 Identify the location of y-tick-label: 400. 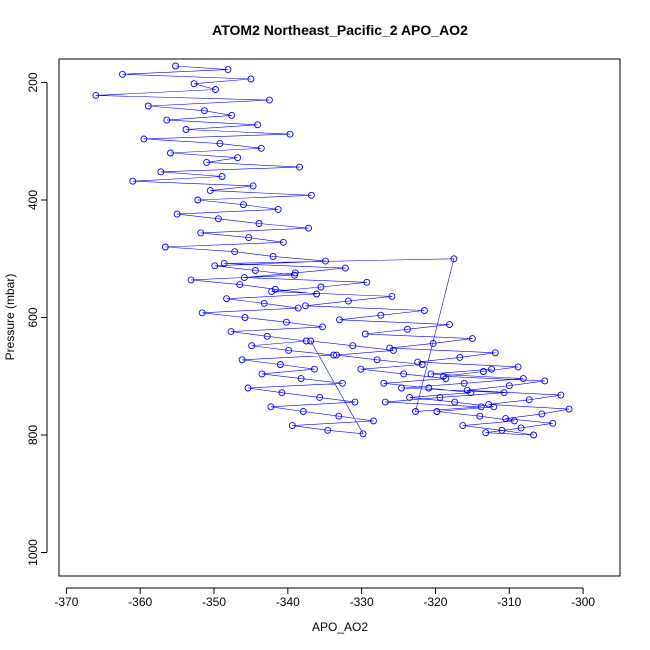
(33, 200).